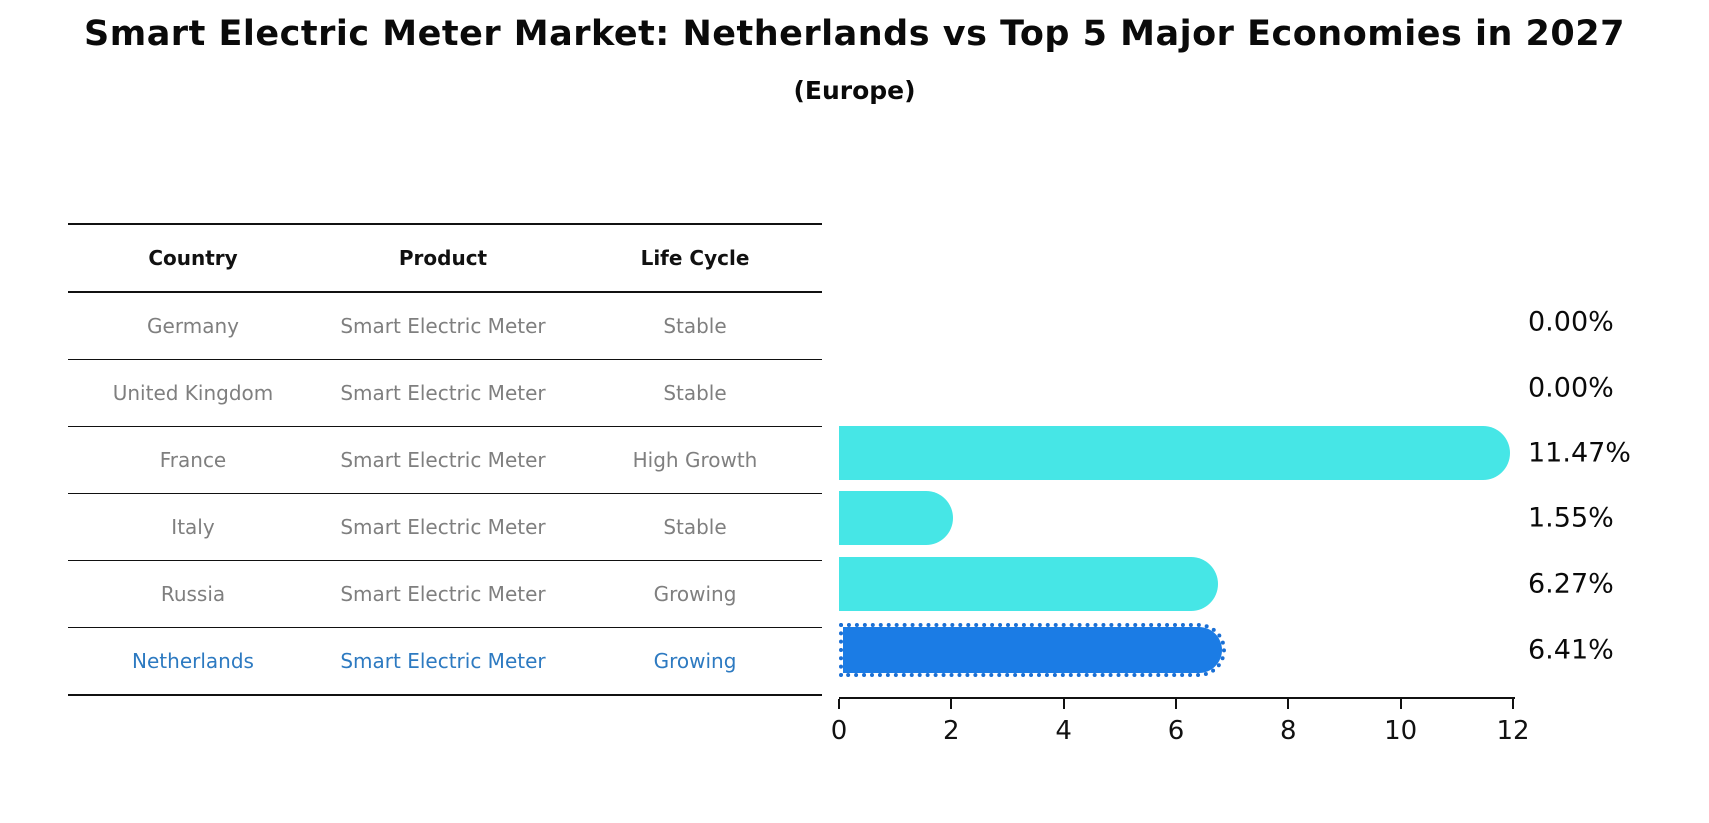  What do you see at coordinates (193, 661) in the screenshot?
I see `cell-country: Netherlands` at bounding box center [193, 661].